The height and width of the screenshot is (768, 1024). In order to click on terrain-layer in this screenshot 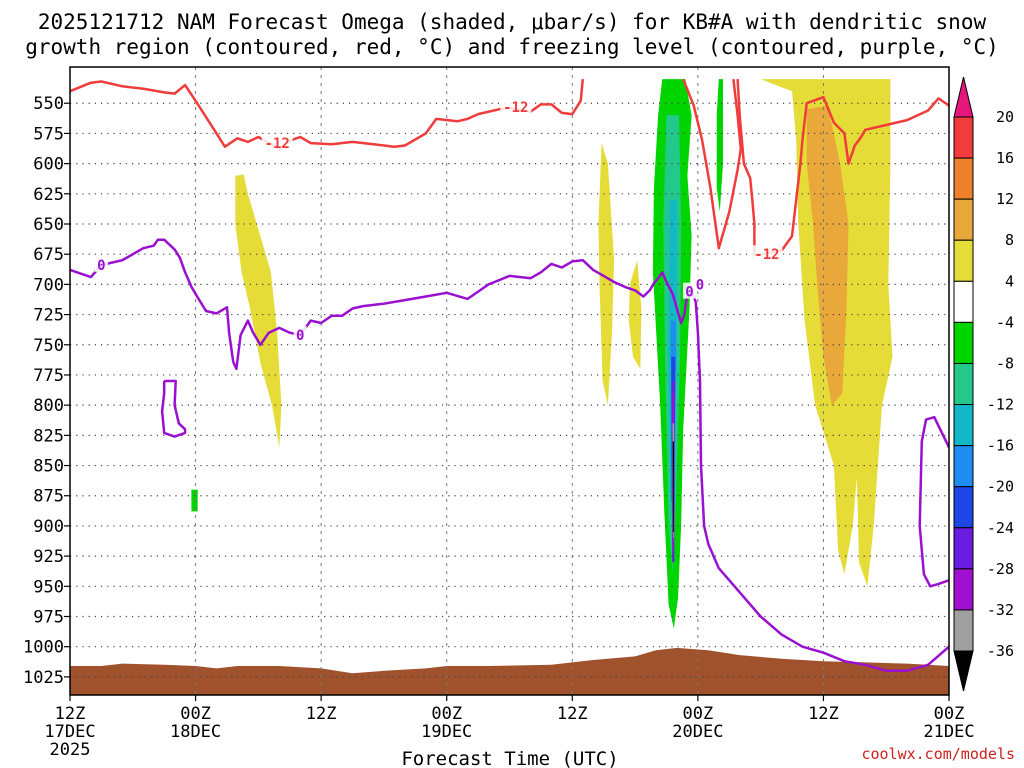, I will do `click(509, 671)`.